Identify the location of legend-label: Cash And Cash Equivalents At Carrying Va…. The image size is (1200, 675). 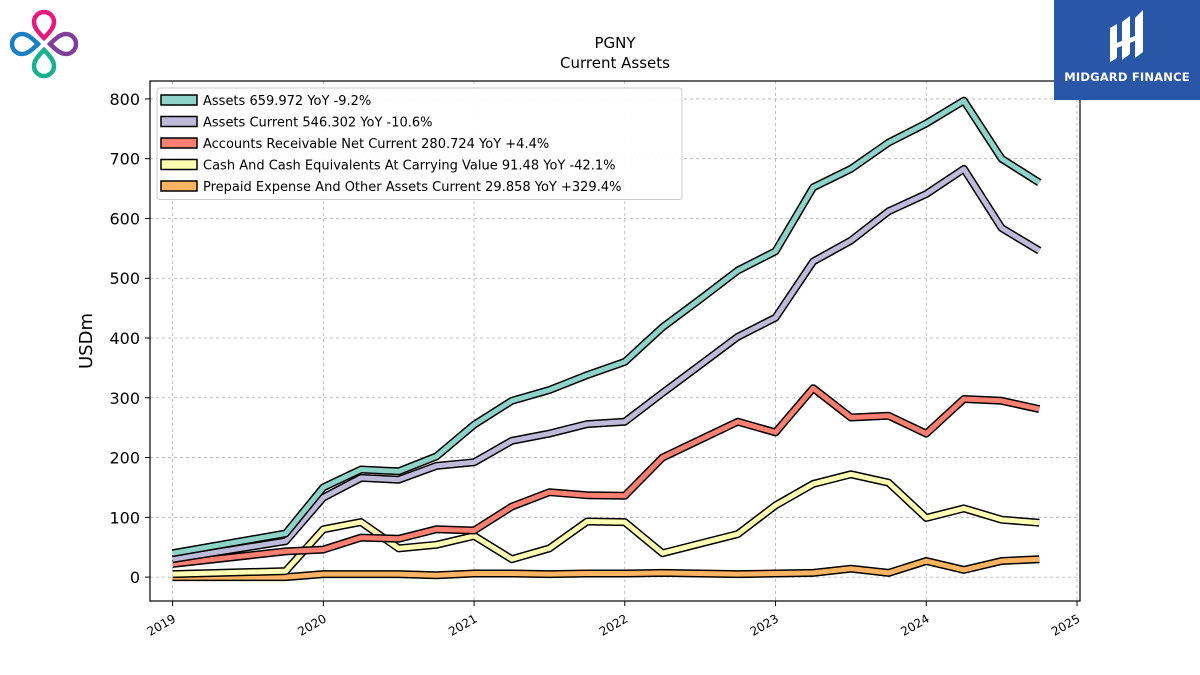
(409, 166).